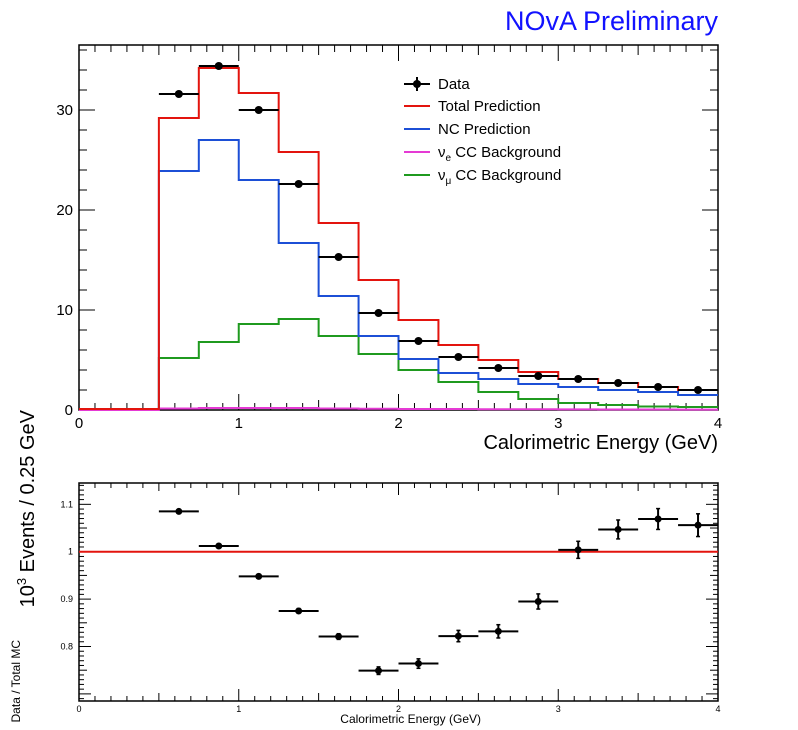 This screenshot has height=730, width=798. I want to click on legend-label-numu-rest: CC Background, so click(506, 175).